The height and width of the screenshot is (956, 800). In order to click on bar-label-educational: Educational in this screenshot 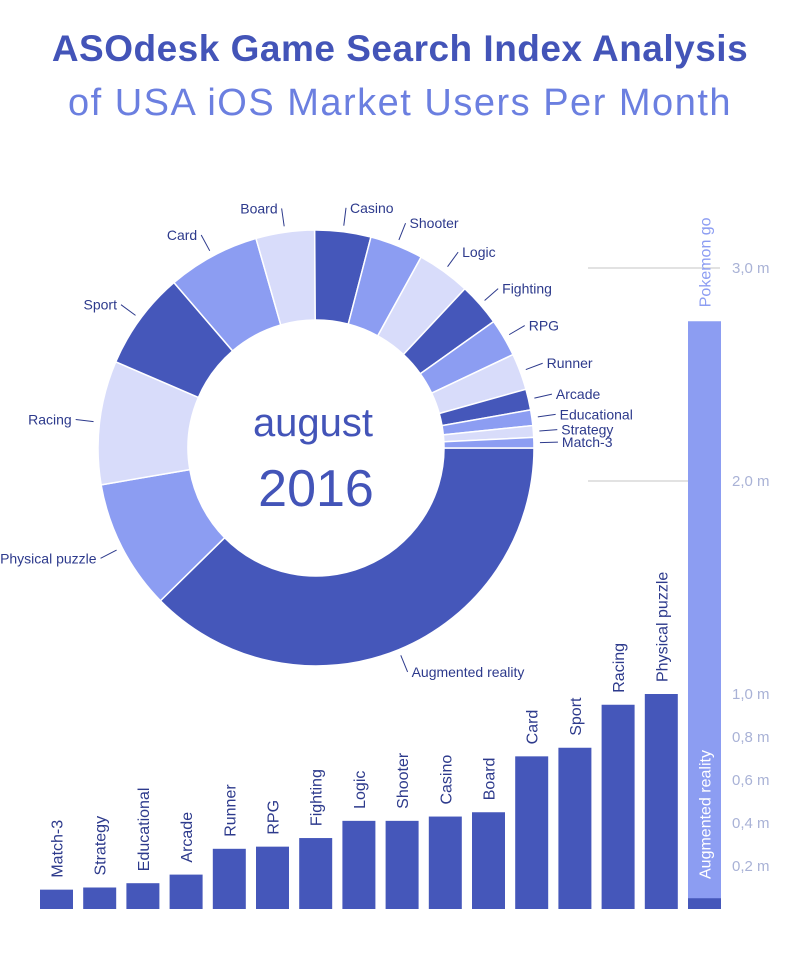, I will do `click(144, 830)`.